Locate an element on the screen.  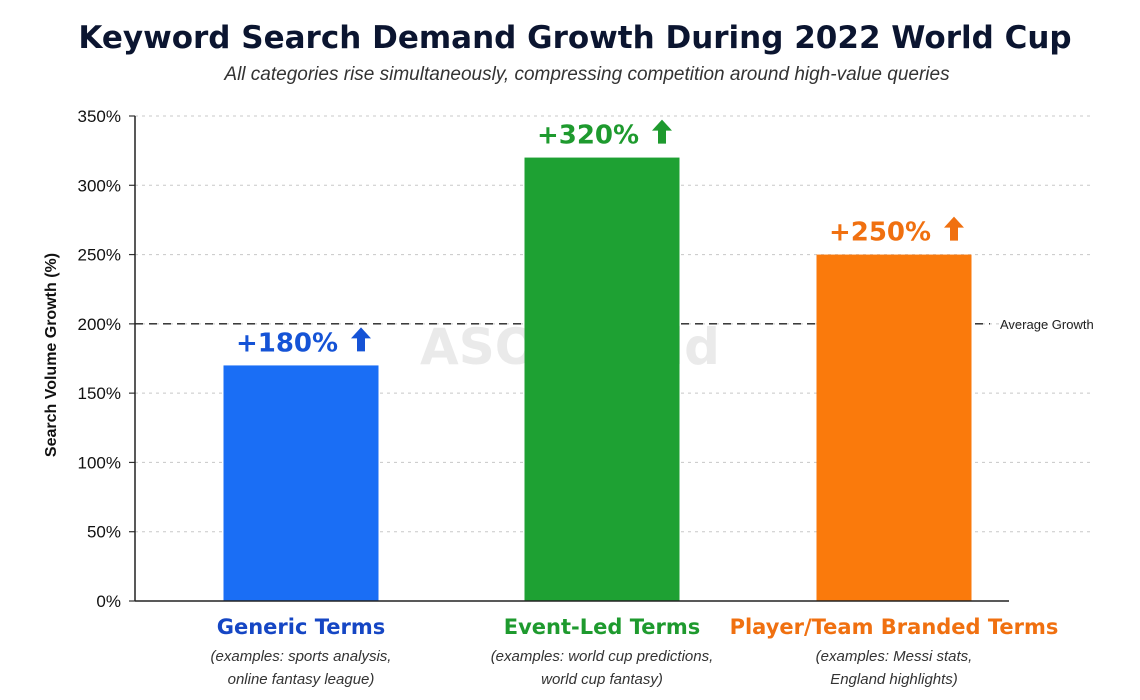
category-note: world cup fantasy) is located at coordinates (602, 679).